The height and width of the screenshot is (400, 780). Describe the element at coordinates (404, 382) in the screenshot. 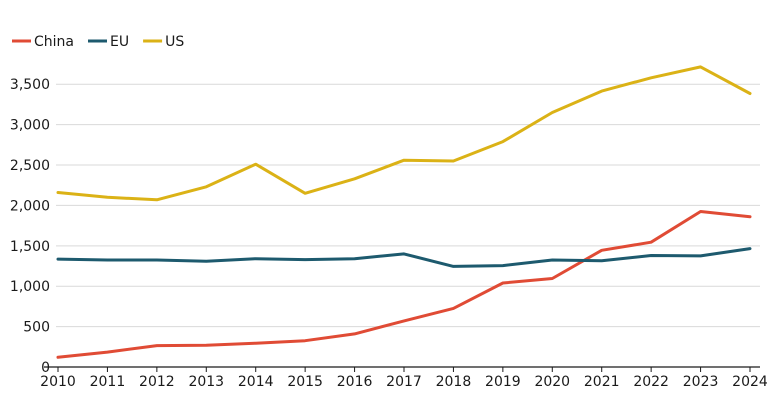

I see `x-tick-label: 2017` at that location.